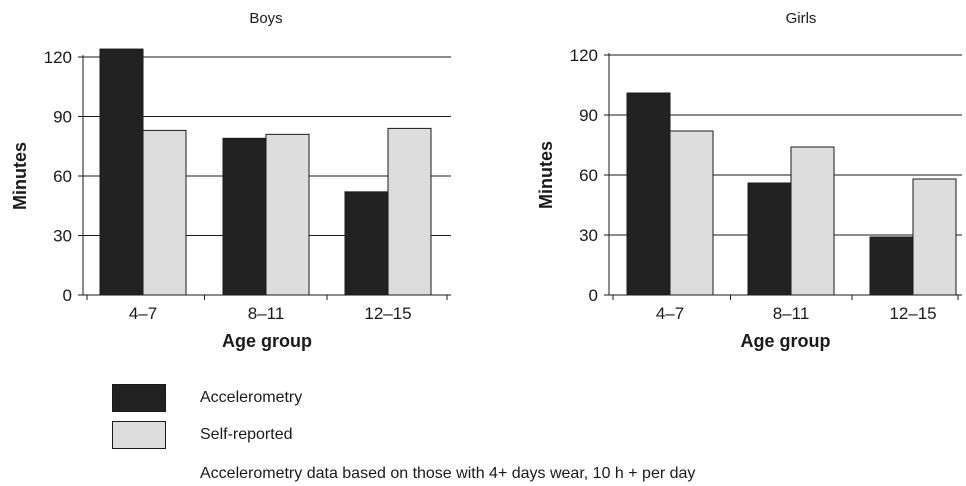 The image size is (966, 486). Describe the element at coordinates (62, 236) in the screenshot. I see `boys-y-tick-label: 30` at that location.